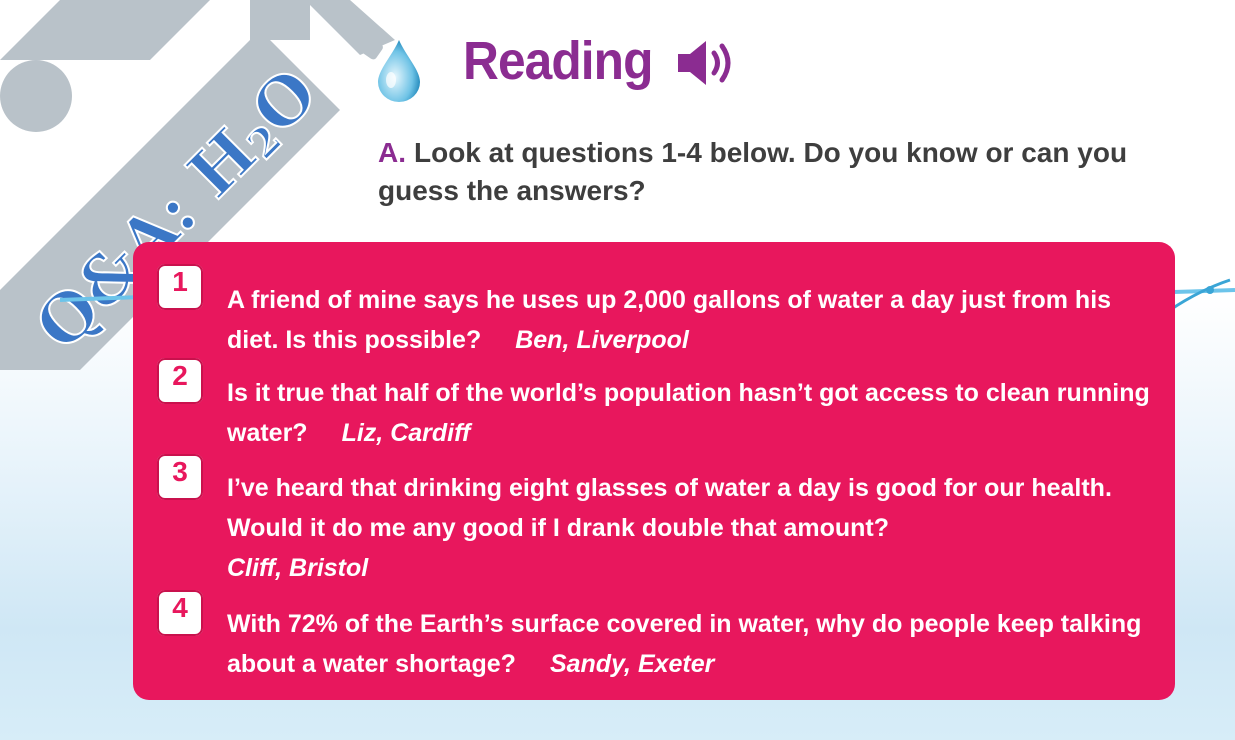 This screenshot has height=740, width=1235. I want to click on instruction-letter: A., so click(392, 152).